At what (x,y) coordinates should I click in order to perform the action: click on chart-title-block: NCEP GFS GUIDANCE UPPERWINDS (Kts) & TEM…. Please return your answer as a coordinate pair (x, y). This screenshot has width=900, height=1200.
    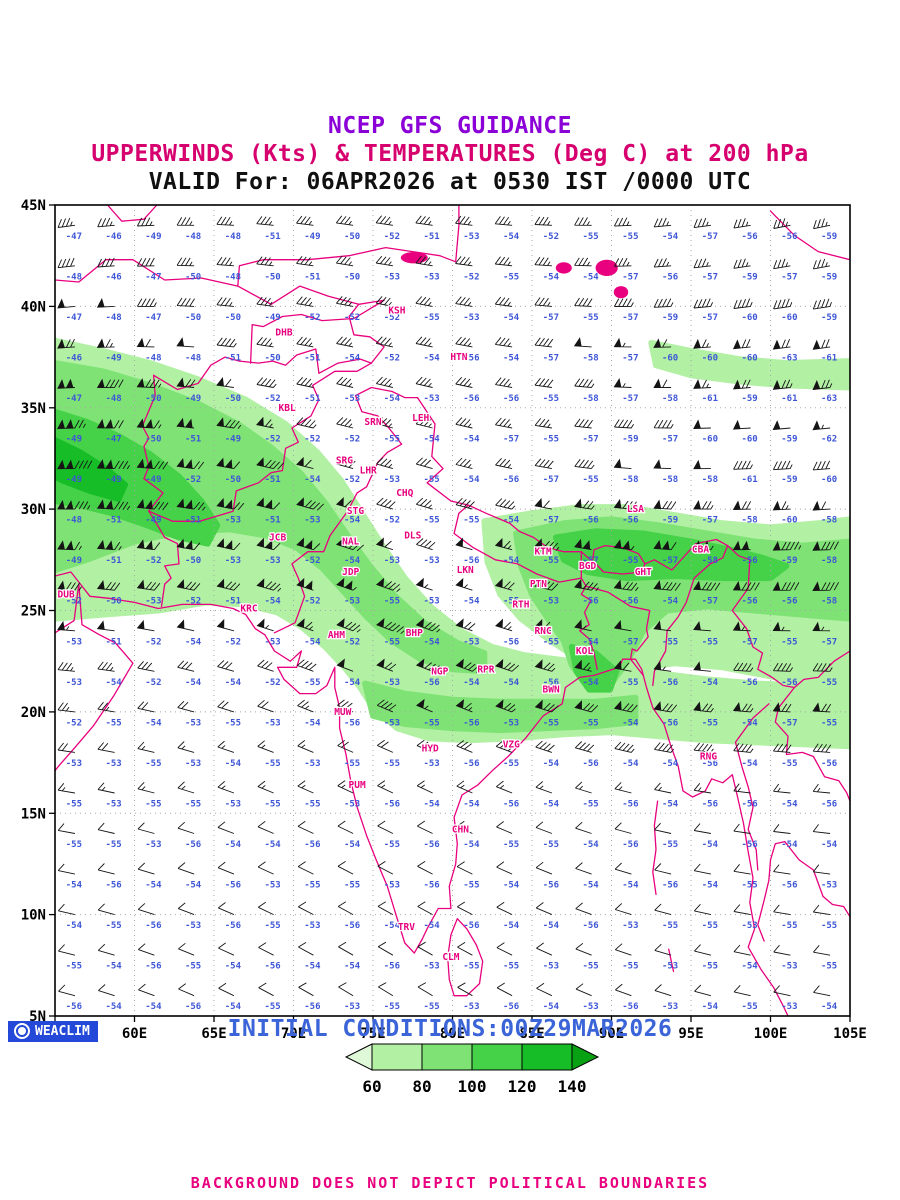
    Looking at the image, I should click on (450, 154).